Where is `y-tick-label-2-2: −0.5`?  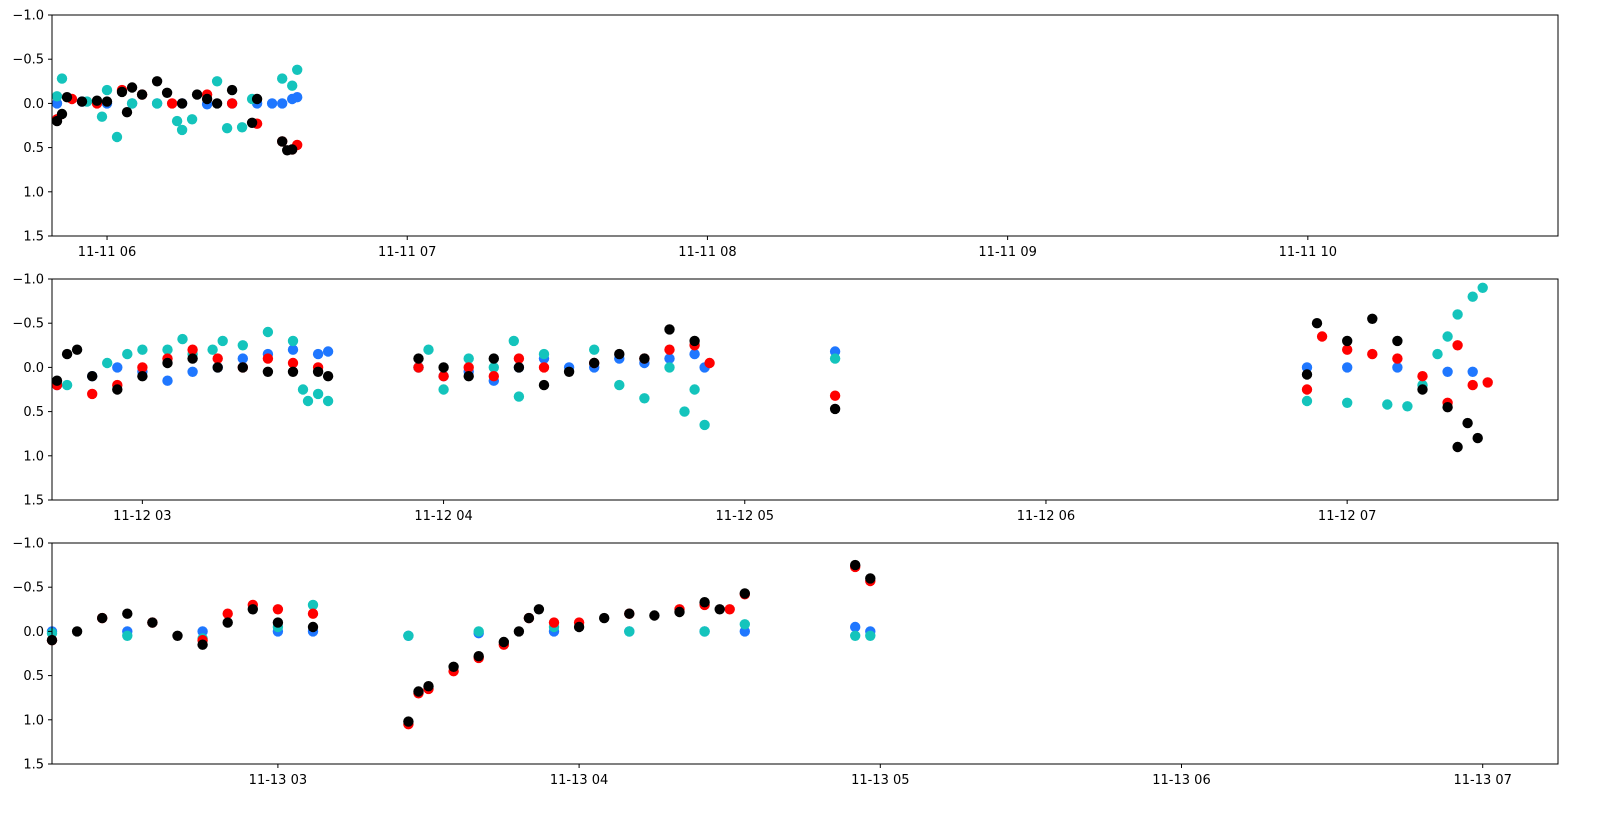
y-tick-label-2-2: −0.5 is located at coordinates (28, 324).